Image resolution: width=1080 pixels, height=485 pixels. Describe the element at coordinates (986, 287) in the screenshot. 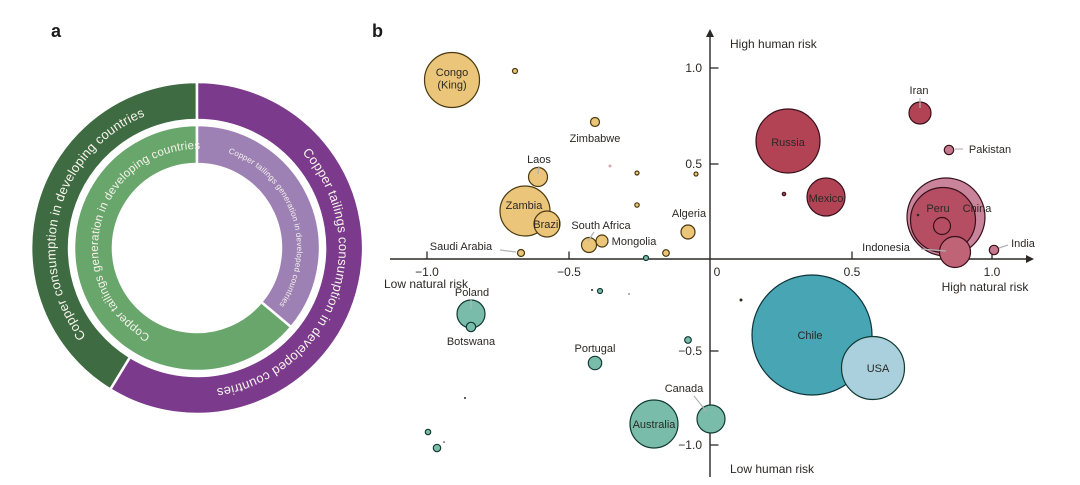

I see `axis-label-high-natural-risk: High natural risk` at that location.